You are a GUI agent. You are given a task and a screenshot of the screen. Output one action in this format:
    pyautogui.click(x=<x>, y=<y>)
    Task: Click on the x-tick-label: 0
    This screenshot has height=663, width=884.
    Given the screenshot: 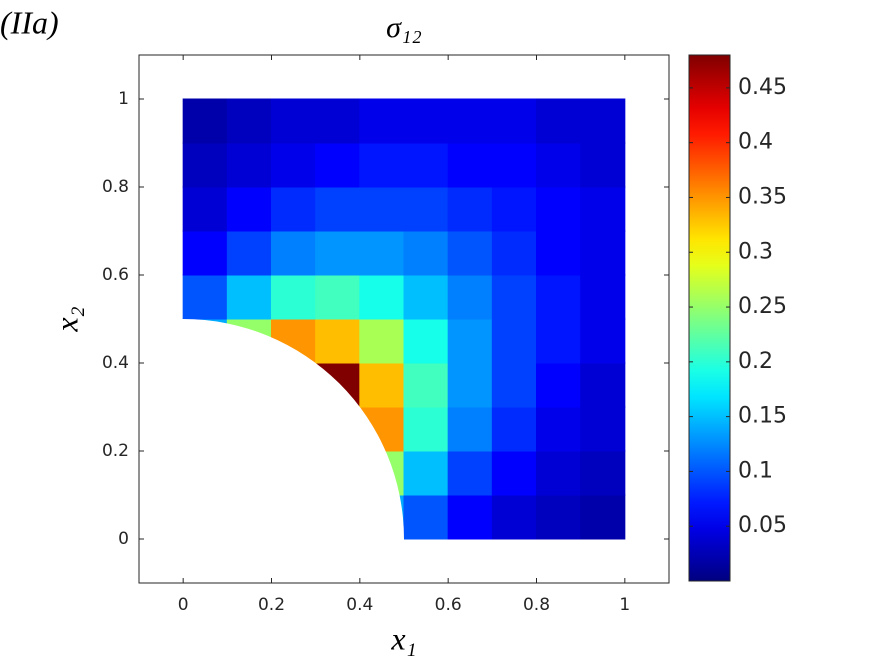 What is the action you would take?
    pyautogui.click(x=183, y=605)
    